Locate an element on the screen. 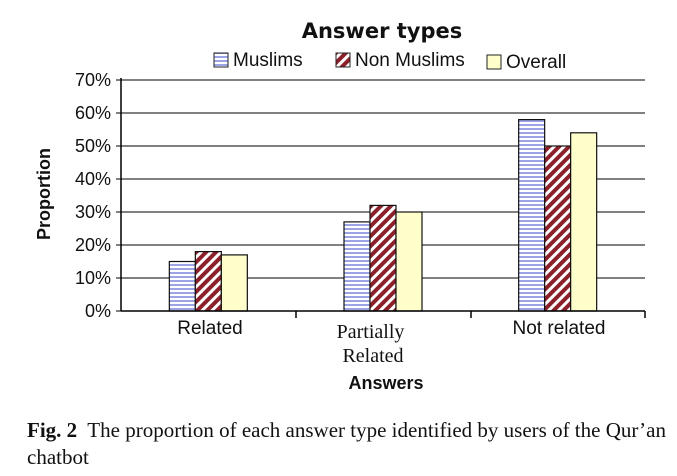 The image size is (677, 476). bar-muslims-partially-related is located at coordinates (357, 266).